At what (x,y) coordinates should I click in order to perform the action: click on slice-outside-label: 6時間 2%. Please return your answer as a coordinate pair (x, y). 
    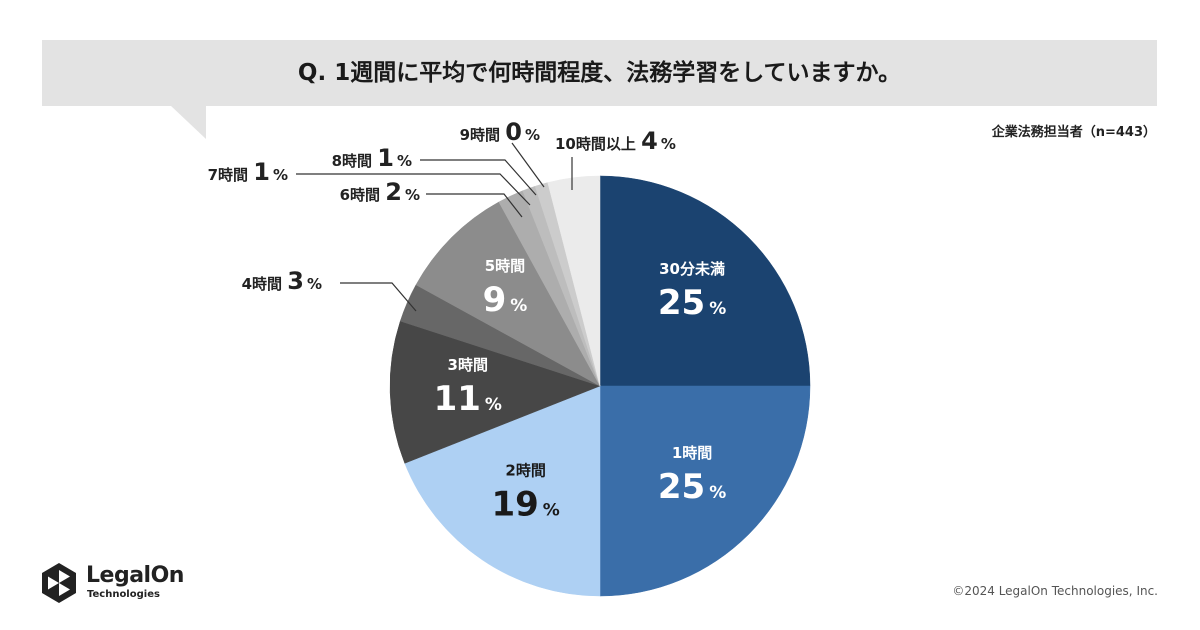
    Looking at the image, I should click on (380, 192).